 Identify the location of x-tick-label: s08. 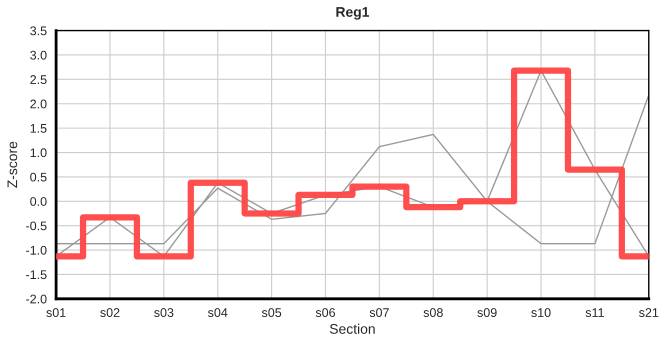
(433, 313).